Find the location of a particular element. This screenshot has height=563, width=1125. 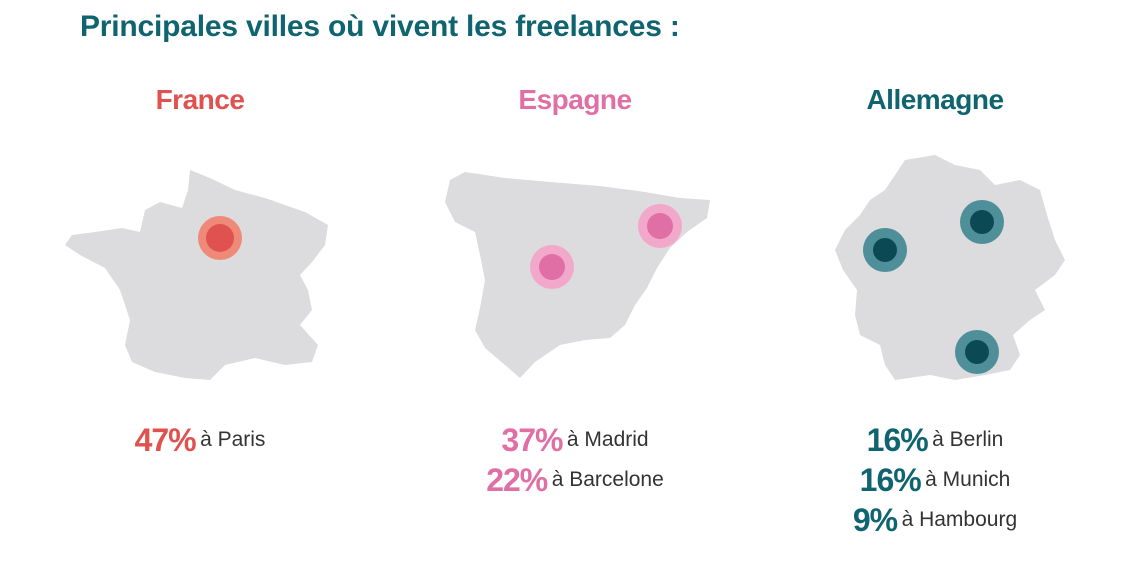

stat-row: 37% à Madrid is located at coordinates (575, 440).